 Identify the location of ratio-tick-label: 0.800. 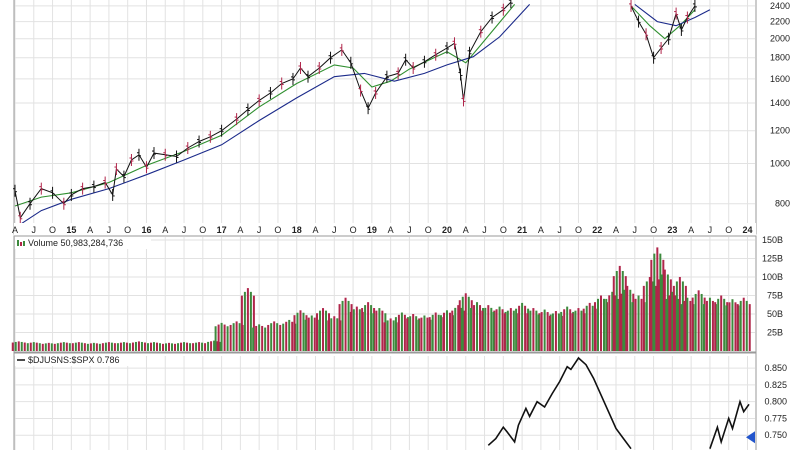
(775, 402).